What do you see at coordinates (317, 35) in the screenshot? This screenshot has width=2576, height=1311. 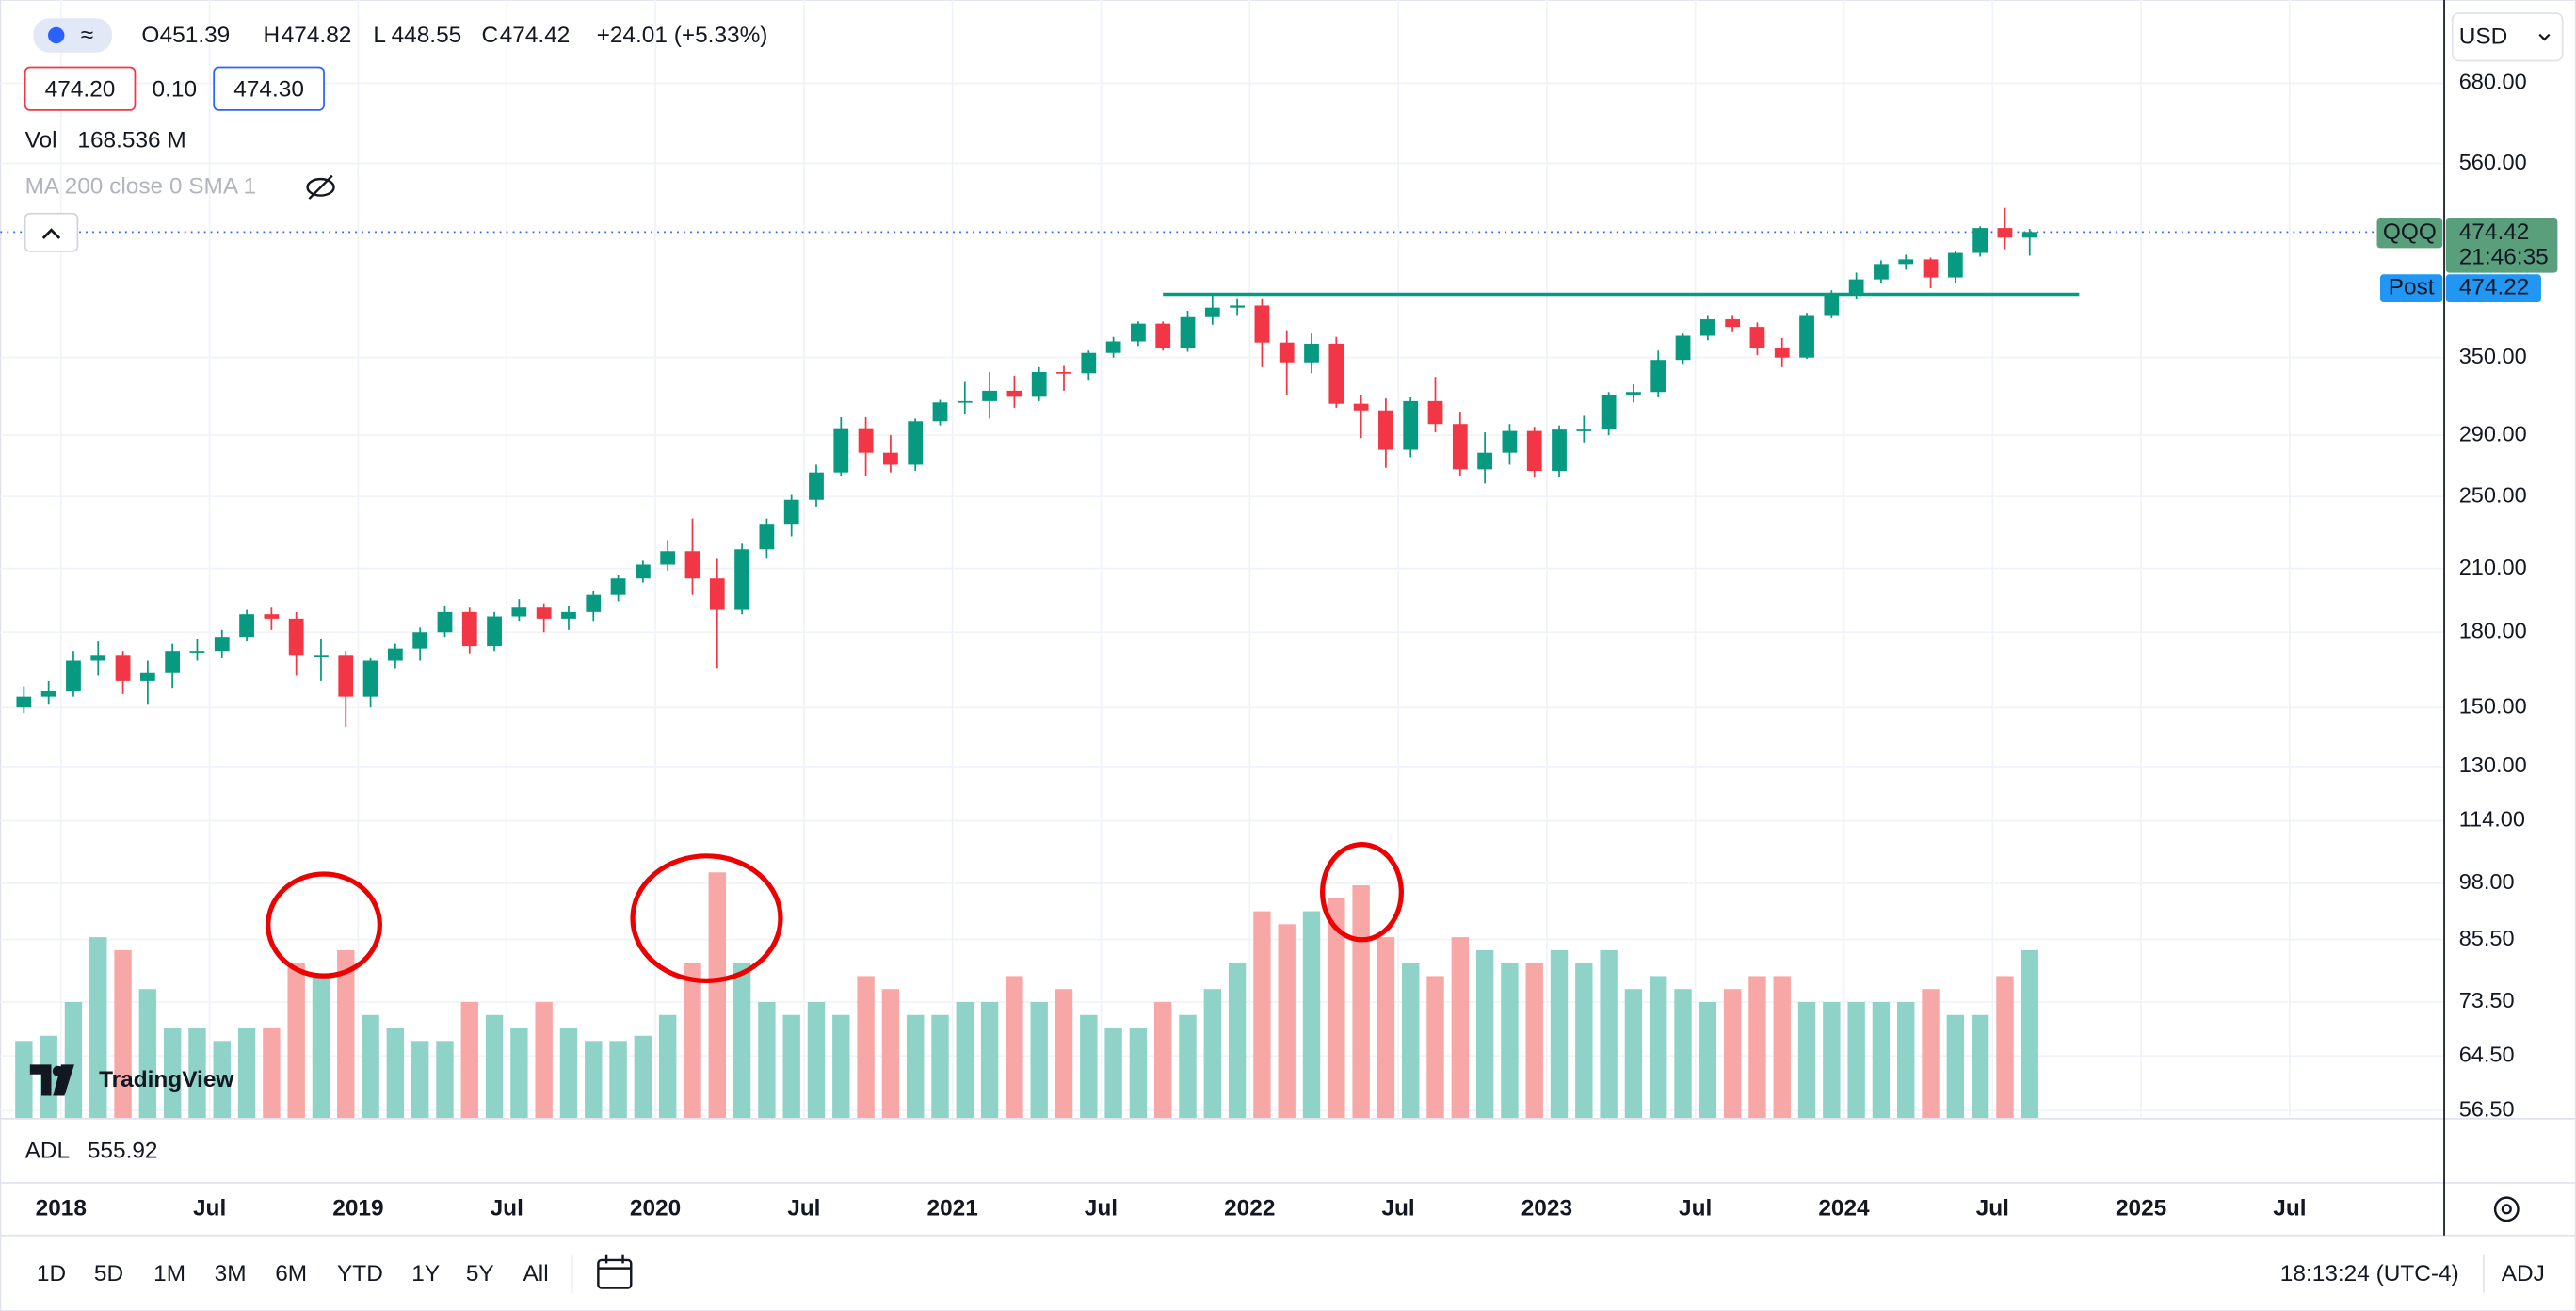 I see `ohlc-value: 474.82` at bounding box center [317, 35].